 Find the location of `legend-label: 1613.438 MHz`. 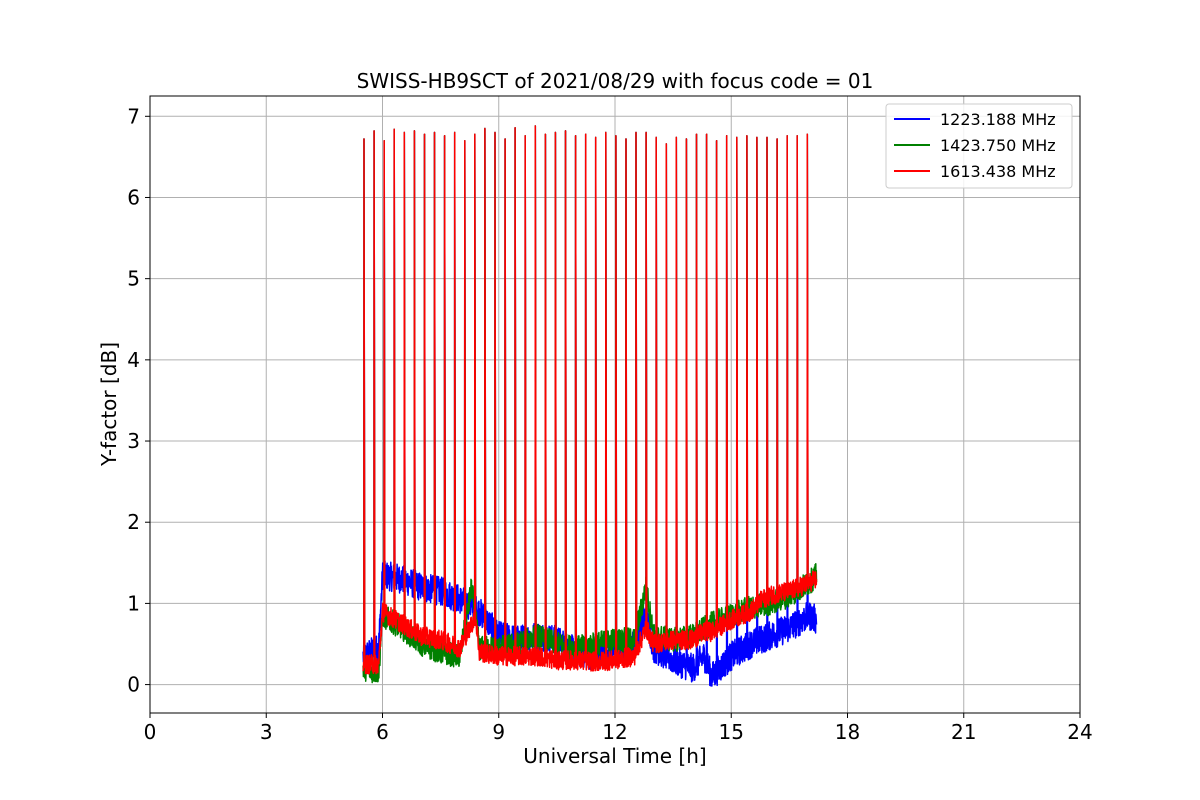

legend-label: 1613.438 MHz is located at coordinates (998, 171).